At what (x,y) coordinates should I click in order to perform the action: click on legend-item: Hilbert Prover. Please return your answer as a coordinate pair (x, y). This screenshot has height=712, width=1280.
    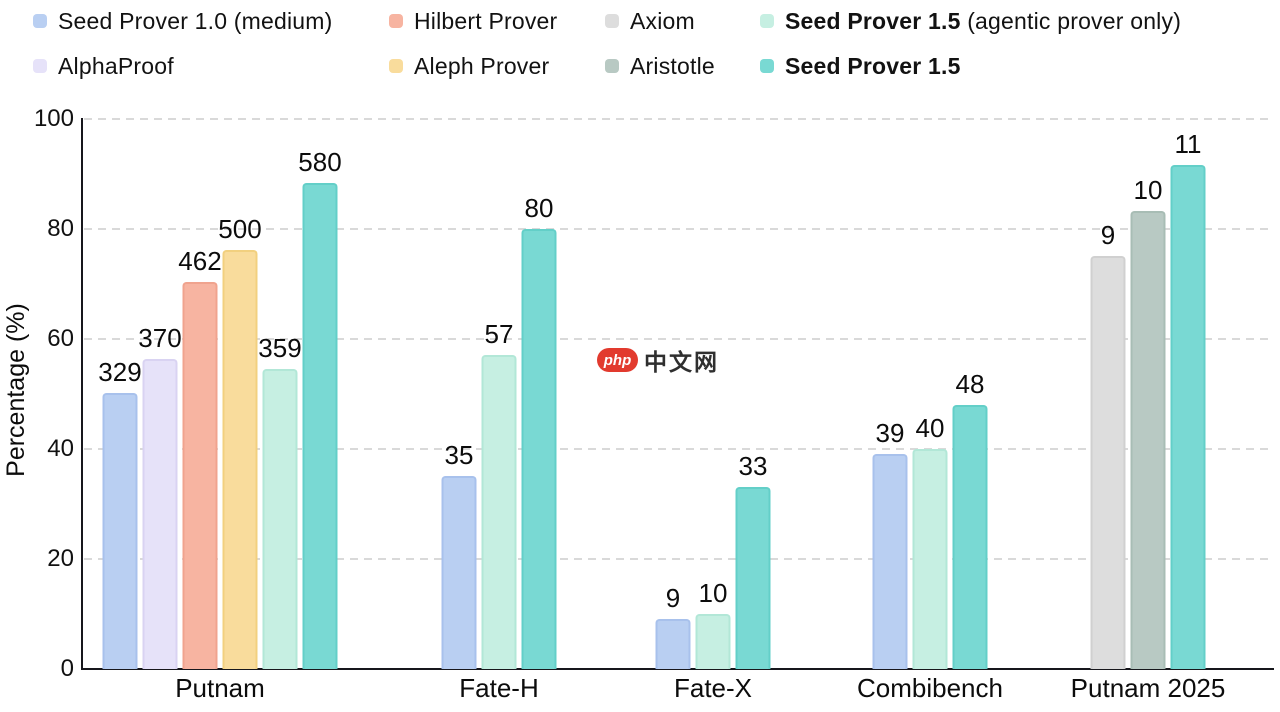
    Looking at the image, I should click on (473, 21).